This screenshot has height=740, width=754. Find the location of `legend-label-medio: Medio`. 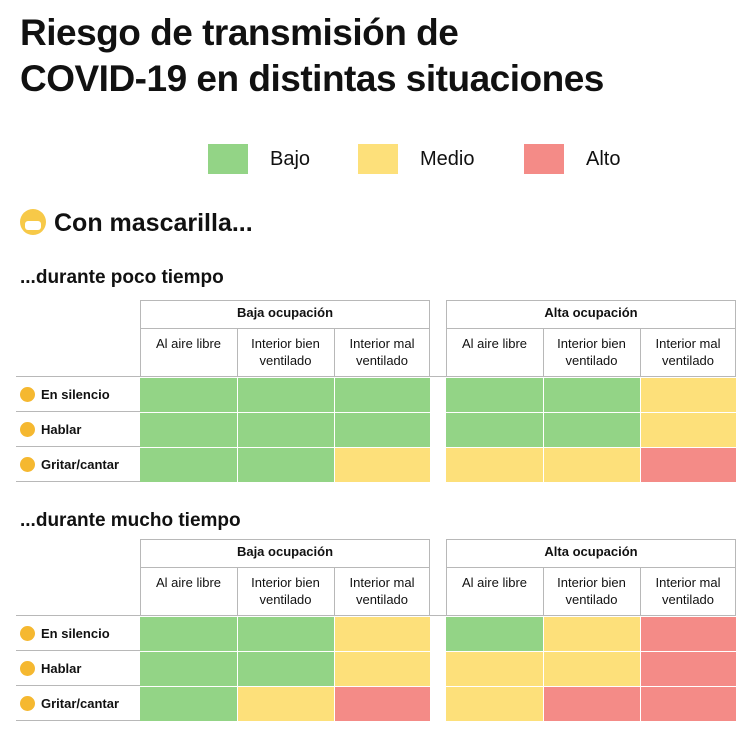

legend-label-medio: Medio is located at coordinates (447, 159).